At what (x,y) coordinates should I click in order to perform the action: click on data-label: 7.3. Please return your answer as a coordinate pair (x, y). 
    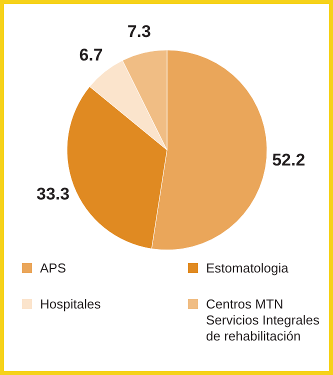
    Looking at the image, I should click on (139, 32).